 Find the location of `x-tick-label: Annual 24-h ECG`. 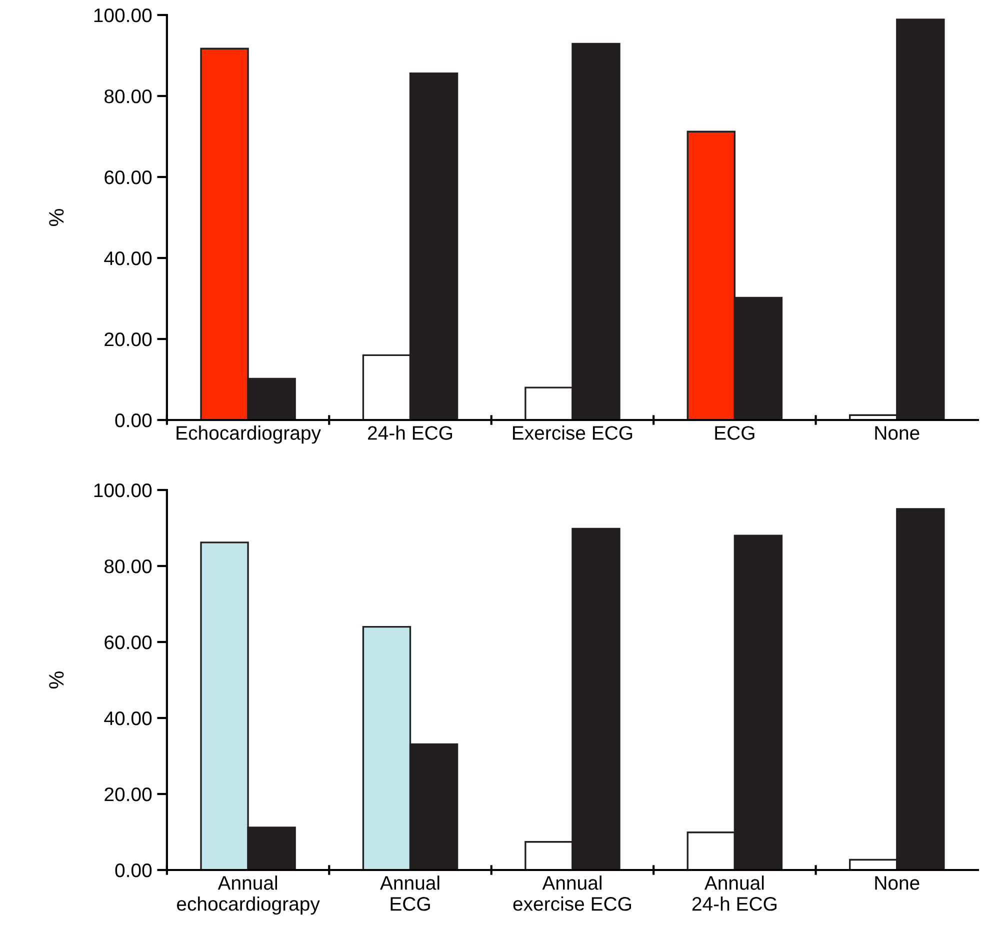

x-tick-label: Annual 24-h ECG is located at coordinates (734, 893).